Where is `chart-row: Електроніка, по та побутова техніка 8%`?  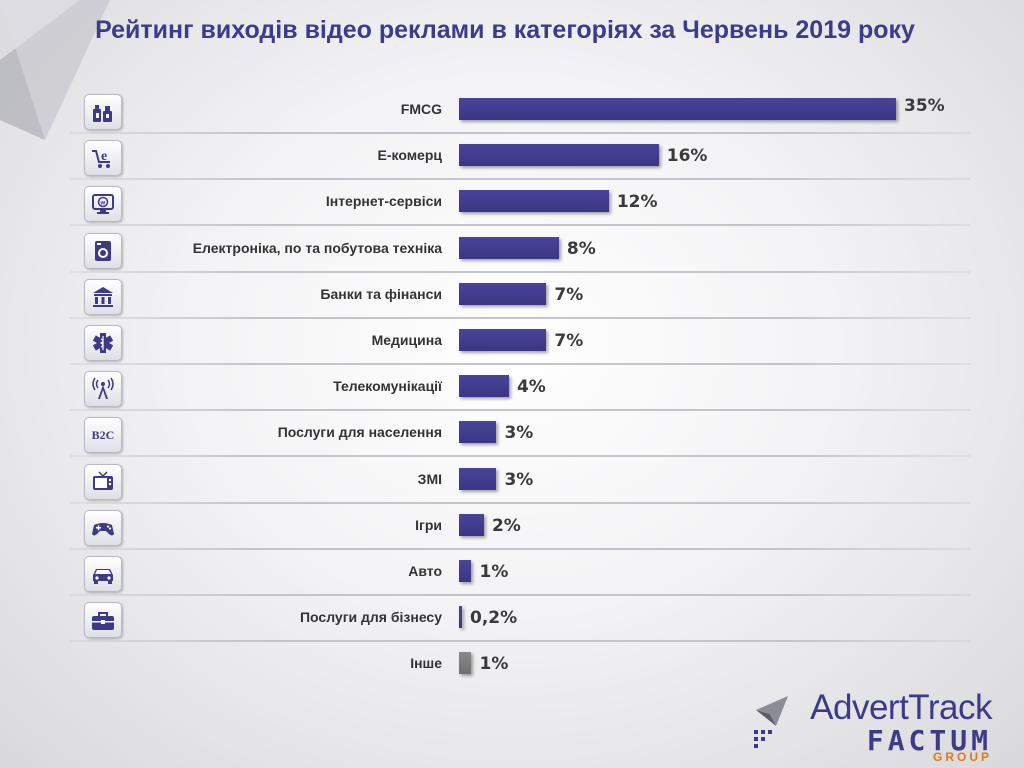
chart-row: Електроніка, по та побутова техніка 8% is located at coordinates (512, 250).